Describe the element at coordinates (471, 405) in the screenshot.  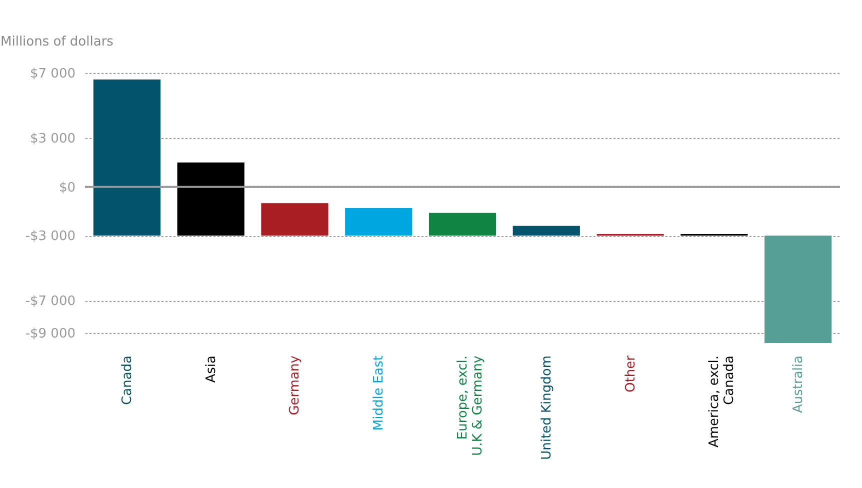
I see `x-tick-label: Europe, excl. U.K & Germany` at that location.